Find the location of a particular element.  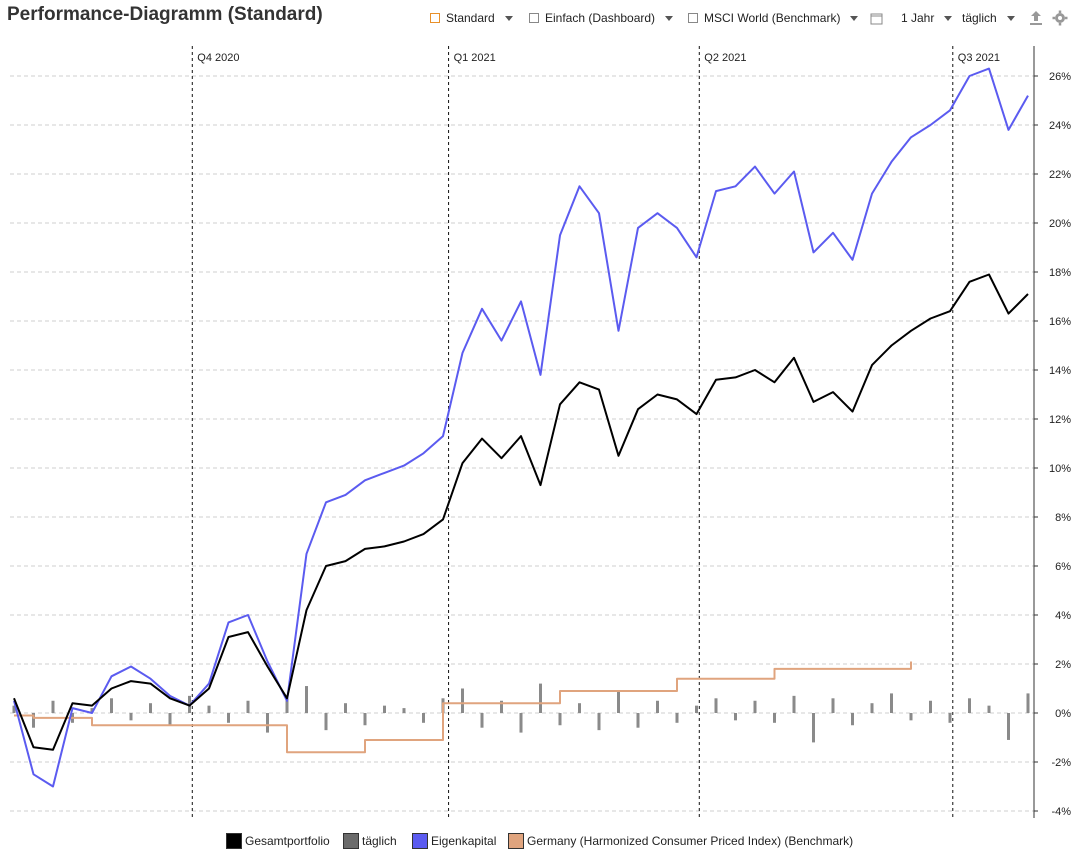

y-tick-label: 24% is located at coordinates (1060, 126).